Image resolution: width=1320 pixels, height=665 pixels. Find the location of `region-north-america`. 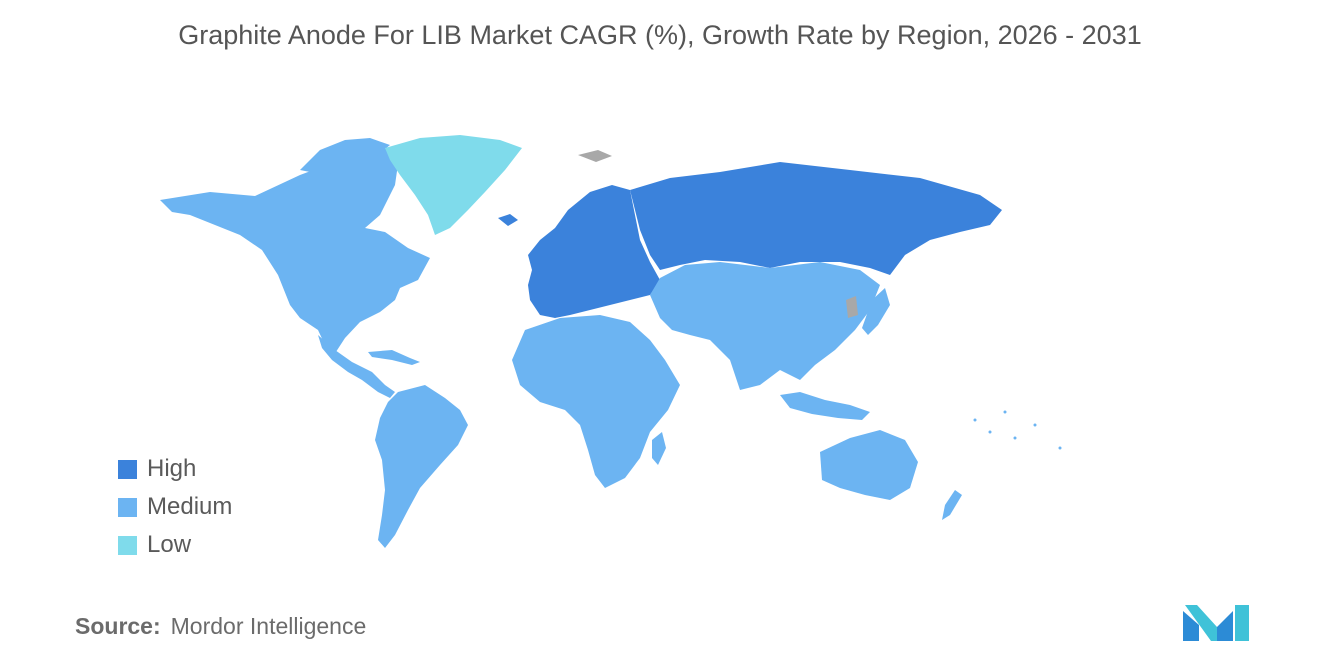

region-north-america is located at coordinates (295, 253).